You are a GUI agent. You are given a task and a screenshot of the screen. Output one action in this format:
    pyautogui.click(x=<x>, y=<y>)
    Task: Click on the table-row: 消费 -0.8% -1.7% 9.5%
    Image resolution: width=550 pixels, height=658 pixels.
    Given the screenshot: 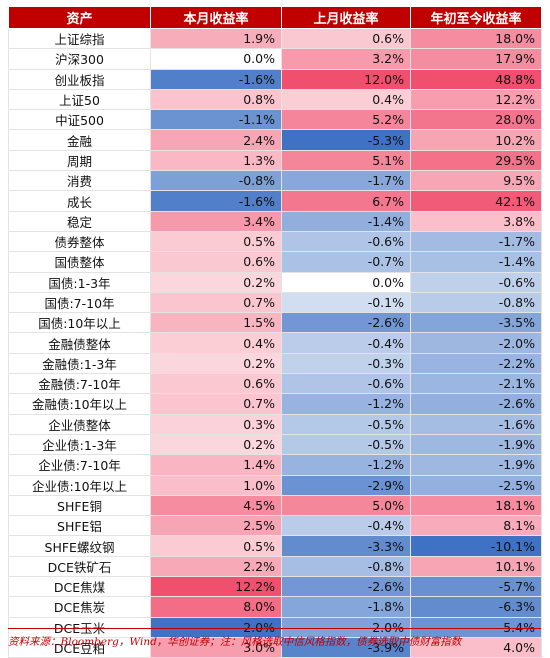 What is the action you would take?
    pyautogui.click(x=275, y=181)
    